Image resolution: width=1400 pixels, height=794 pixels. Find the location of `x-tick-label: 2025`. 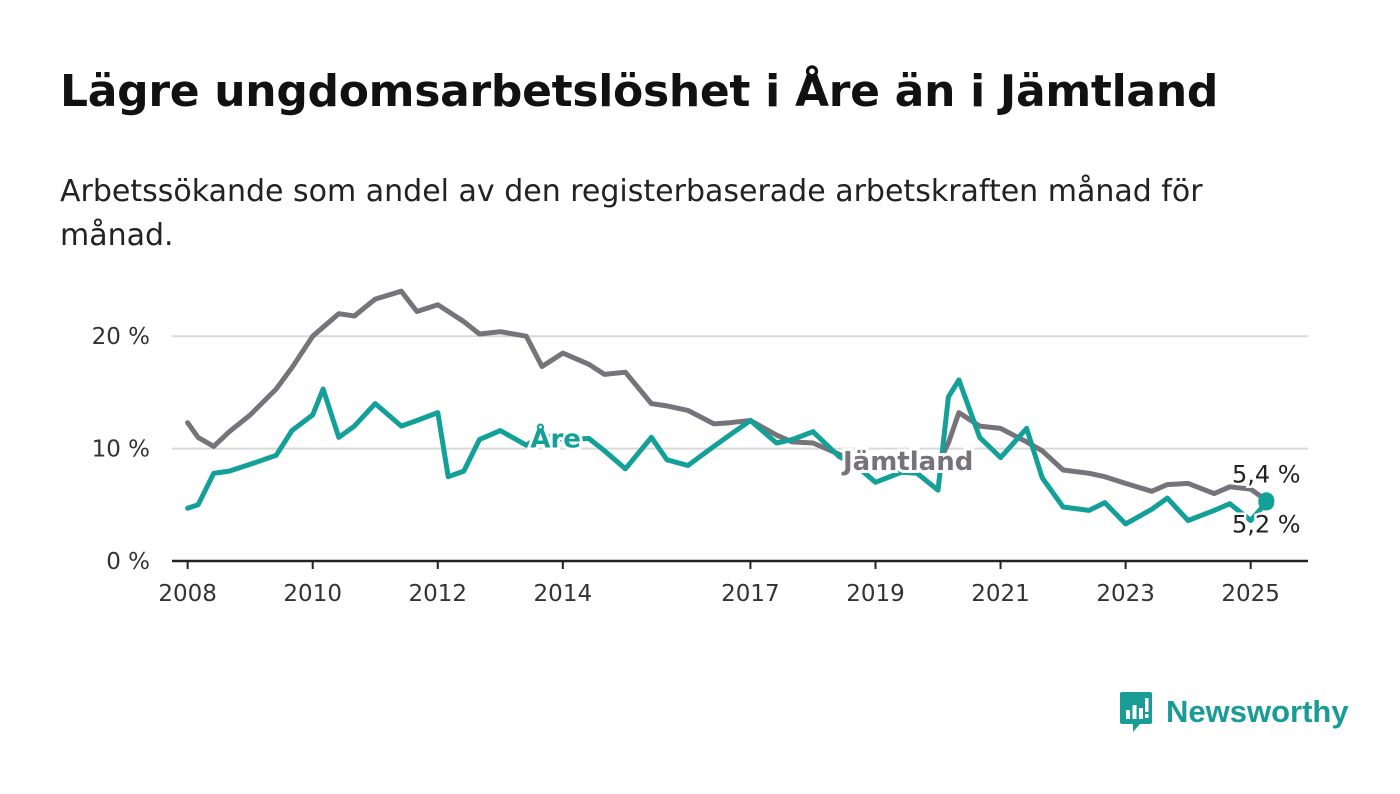

x-tick-label: 2025 is located at coordinates (1250, 594).